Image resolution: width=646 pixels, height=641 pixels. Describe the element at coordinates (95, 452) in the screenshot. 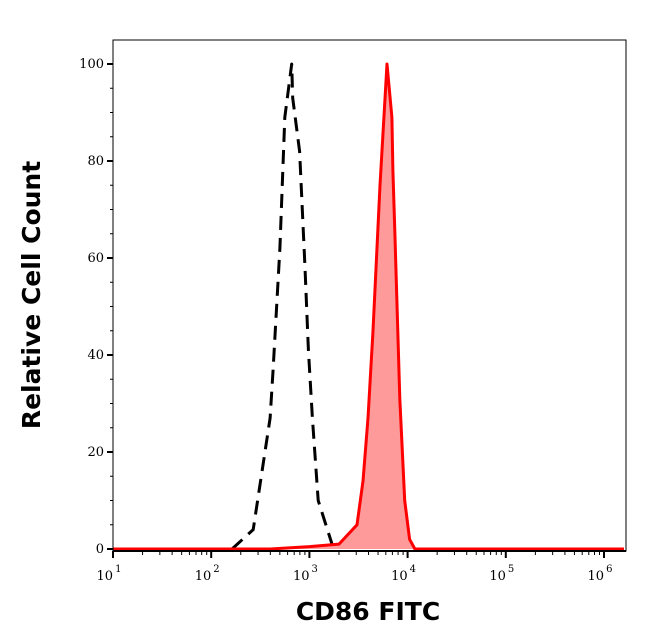

I see `y-tick-label: 20` at that location.